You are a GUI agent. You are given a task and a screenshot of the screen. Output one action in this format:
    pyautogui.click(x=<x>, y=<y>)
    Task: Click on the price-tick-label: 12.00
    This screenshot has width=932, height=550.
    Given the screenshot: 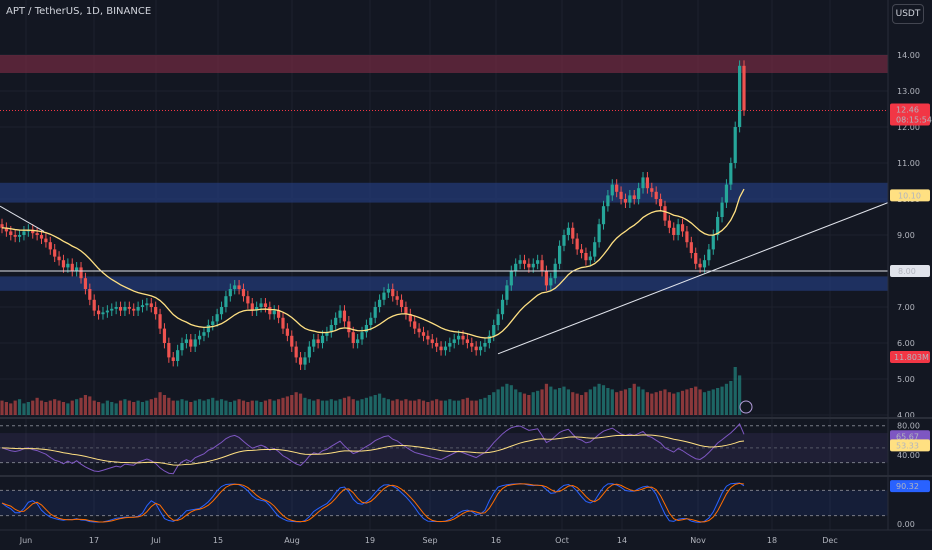 What is the action you would take?
    pyautogui.click(x=908, y=127)
    